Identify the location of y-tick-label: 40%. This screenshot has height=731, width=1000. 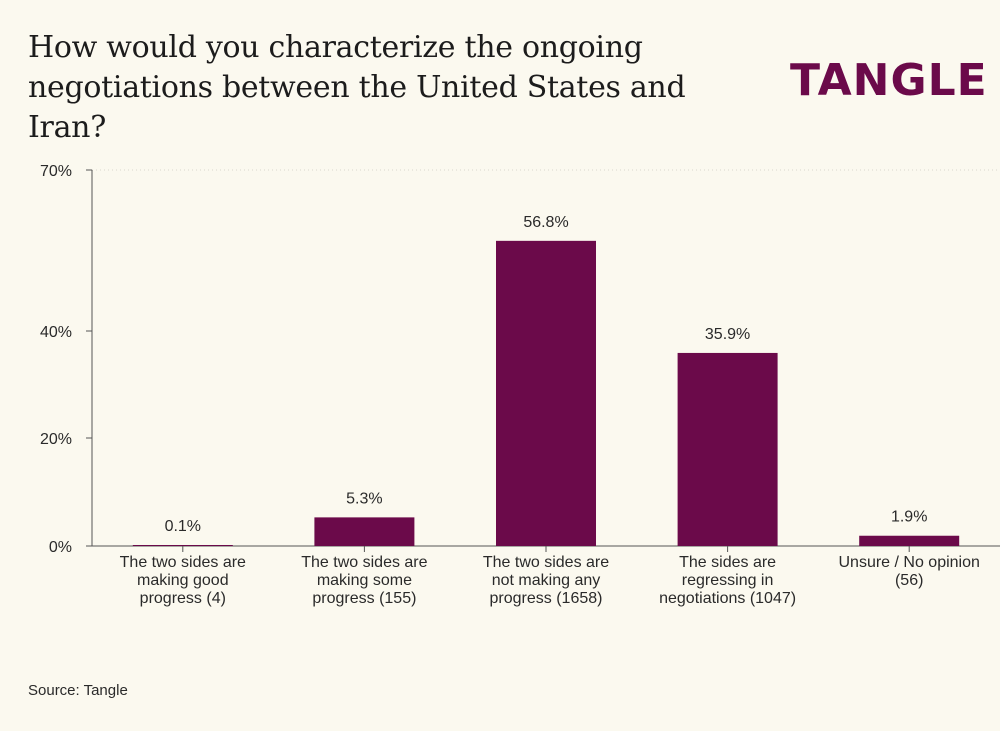
(56, 332).